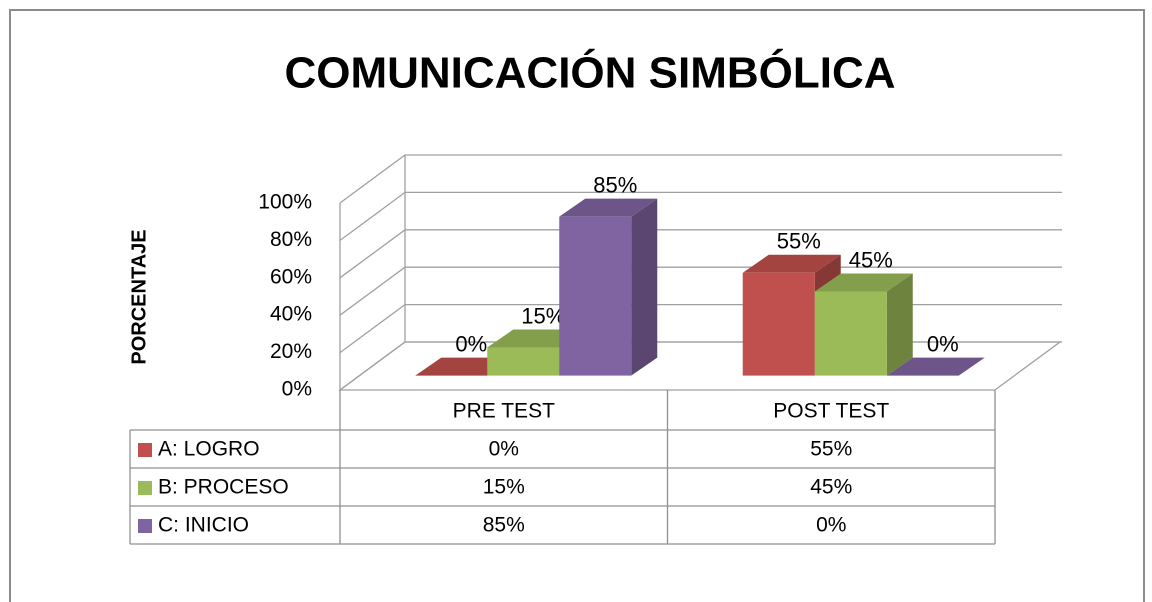  Describe the element at coordinates (543, 315) in the screenshot. I see `data-label: 15%` at that location.